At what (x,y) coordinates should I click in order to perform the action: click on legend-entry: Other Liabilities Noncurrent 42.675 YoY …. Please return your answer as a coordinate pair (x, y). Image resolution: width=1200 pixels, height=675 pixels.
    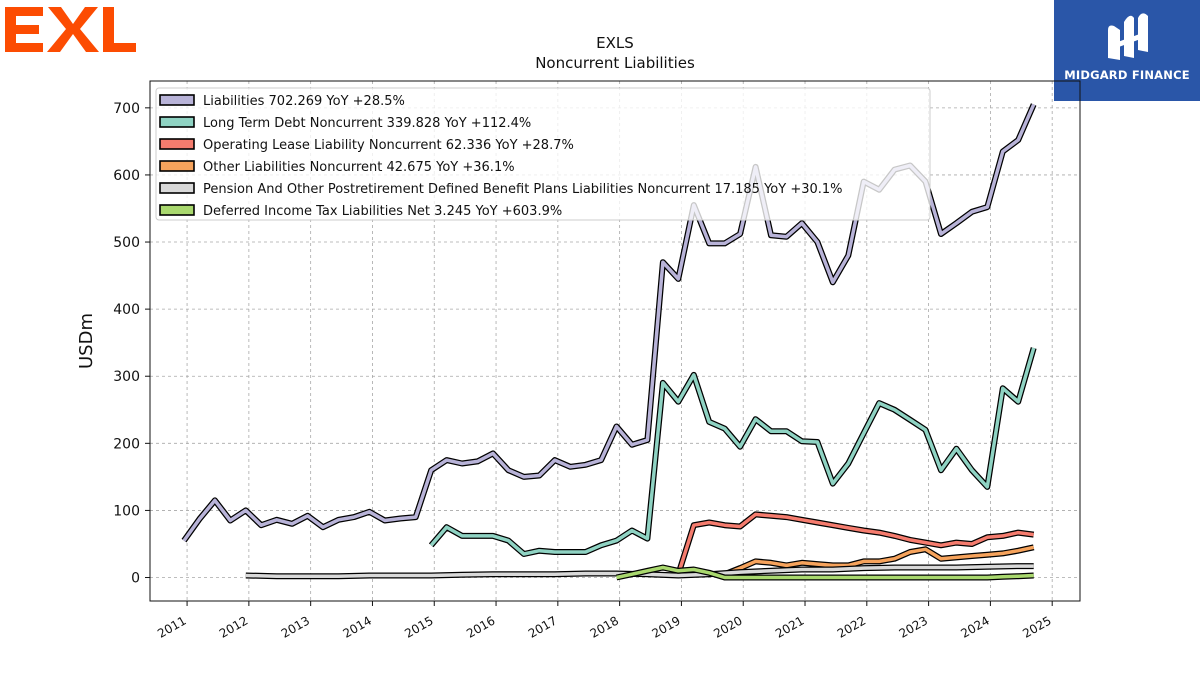
    Looking at the image, I should click on (359, 167).